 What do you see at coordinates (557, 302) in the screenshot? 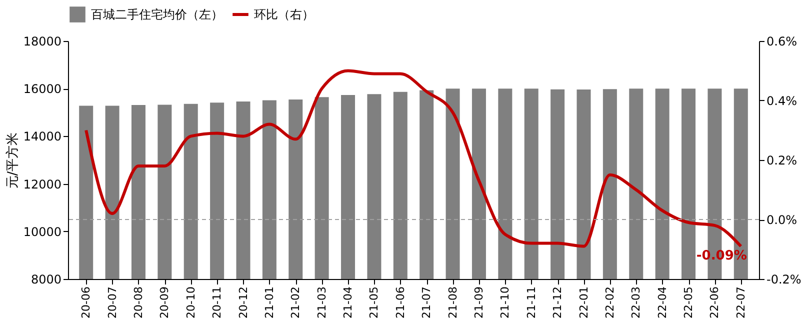
I see `x-tick-label: 21-12` at bounding box center [557, 302].